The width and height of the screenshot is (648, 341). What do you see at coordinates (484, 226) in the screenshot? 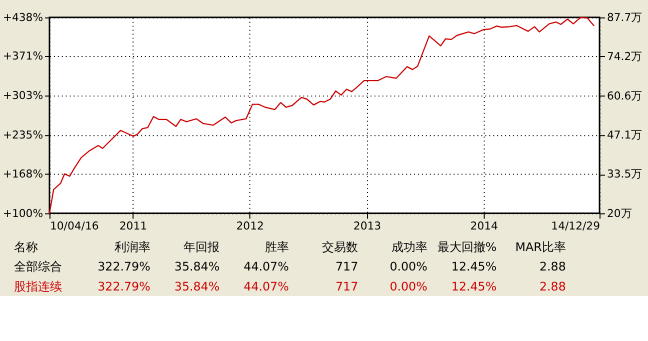
I see `x-tick-label: 2014` at bounding box center [484, 226].